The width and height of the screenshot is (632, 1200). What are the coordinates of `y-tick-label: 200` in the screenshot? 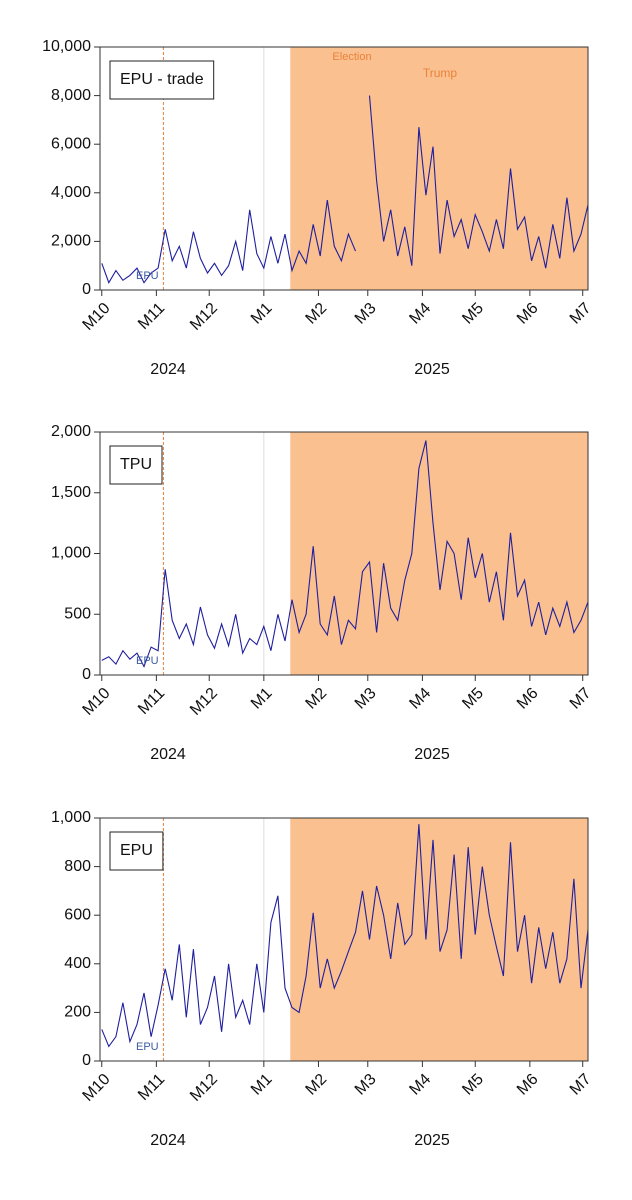 It's located at (77, 1012).